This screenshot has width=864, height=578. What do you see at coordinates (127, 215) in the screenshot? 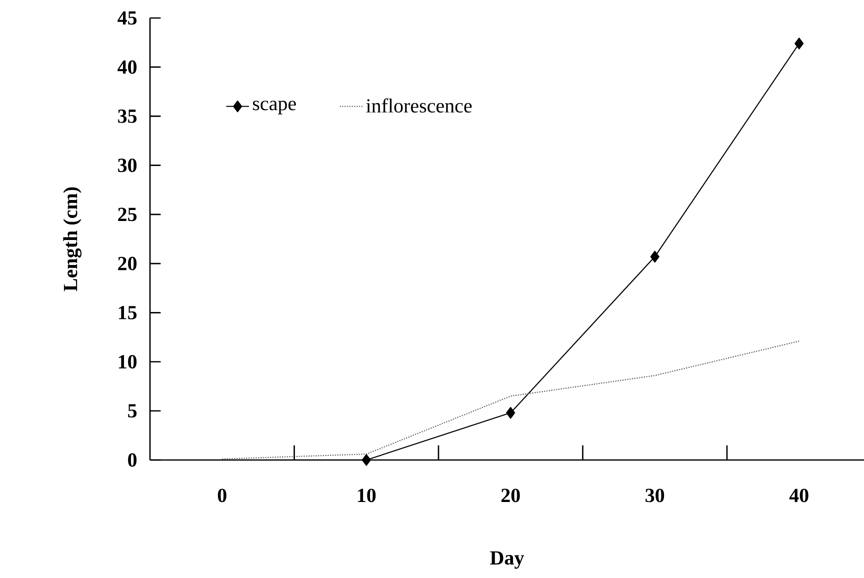
I see `y-tick-label: 25` at bounding box center [127, 215].